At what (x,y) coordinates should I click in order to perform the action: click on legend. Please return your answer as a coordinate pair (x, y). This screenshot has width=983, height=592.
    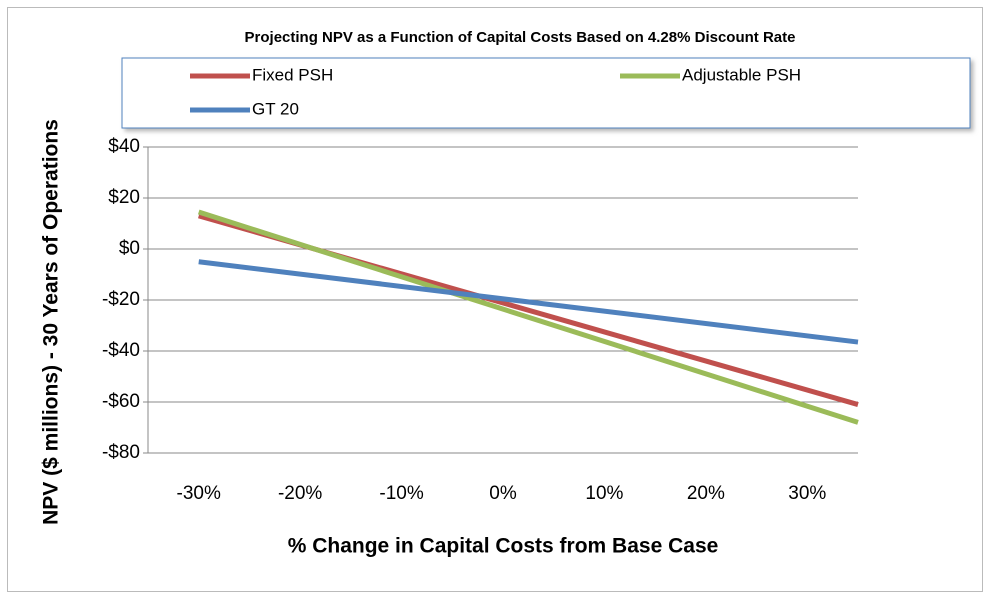
    Looking at the image, I should click on (546, 93).